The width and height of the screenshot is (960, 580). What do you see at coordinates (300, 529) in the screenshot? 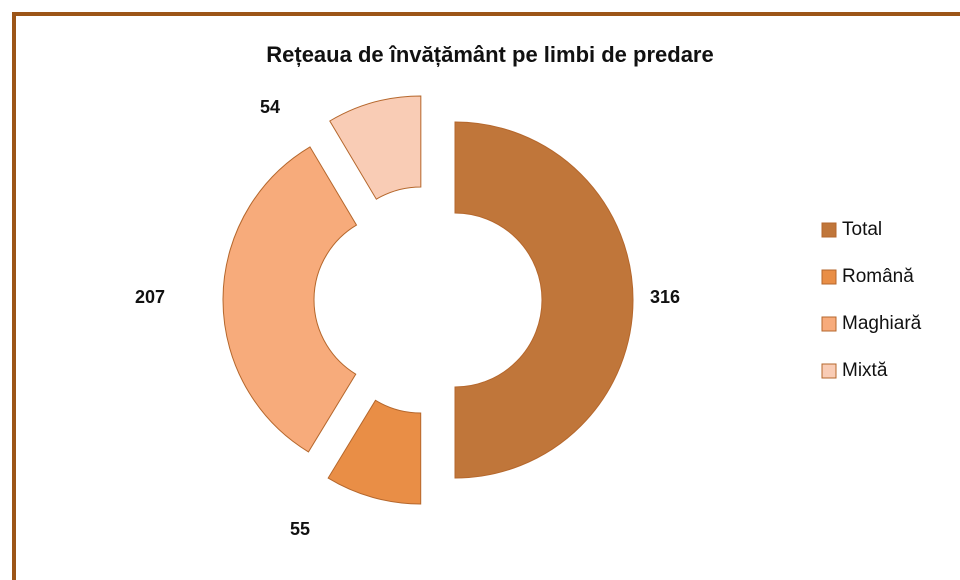
I see `data-label: 55` at bounding box center [300, 529].